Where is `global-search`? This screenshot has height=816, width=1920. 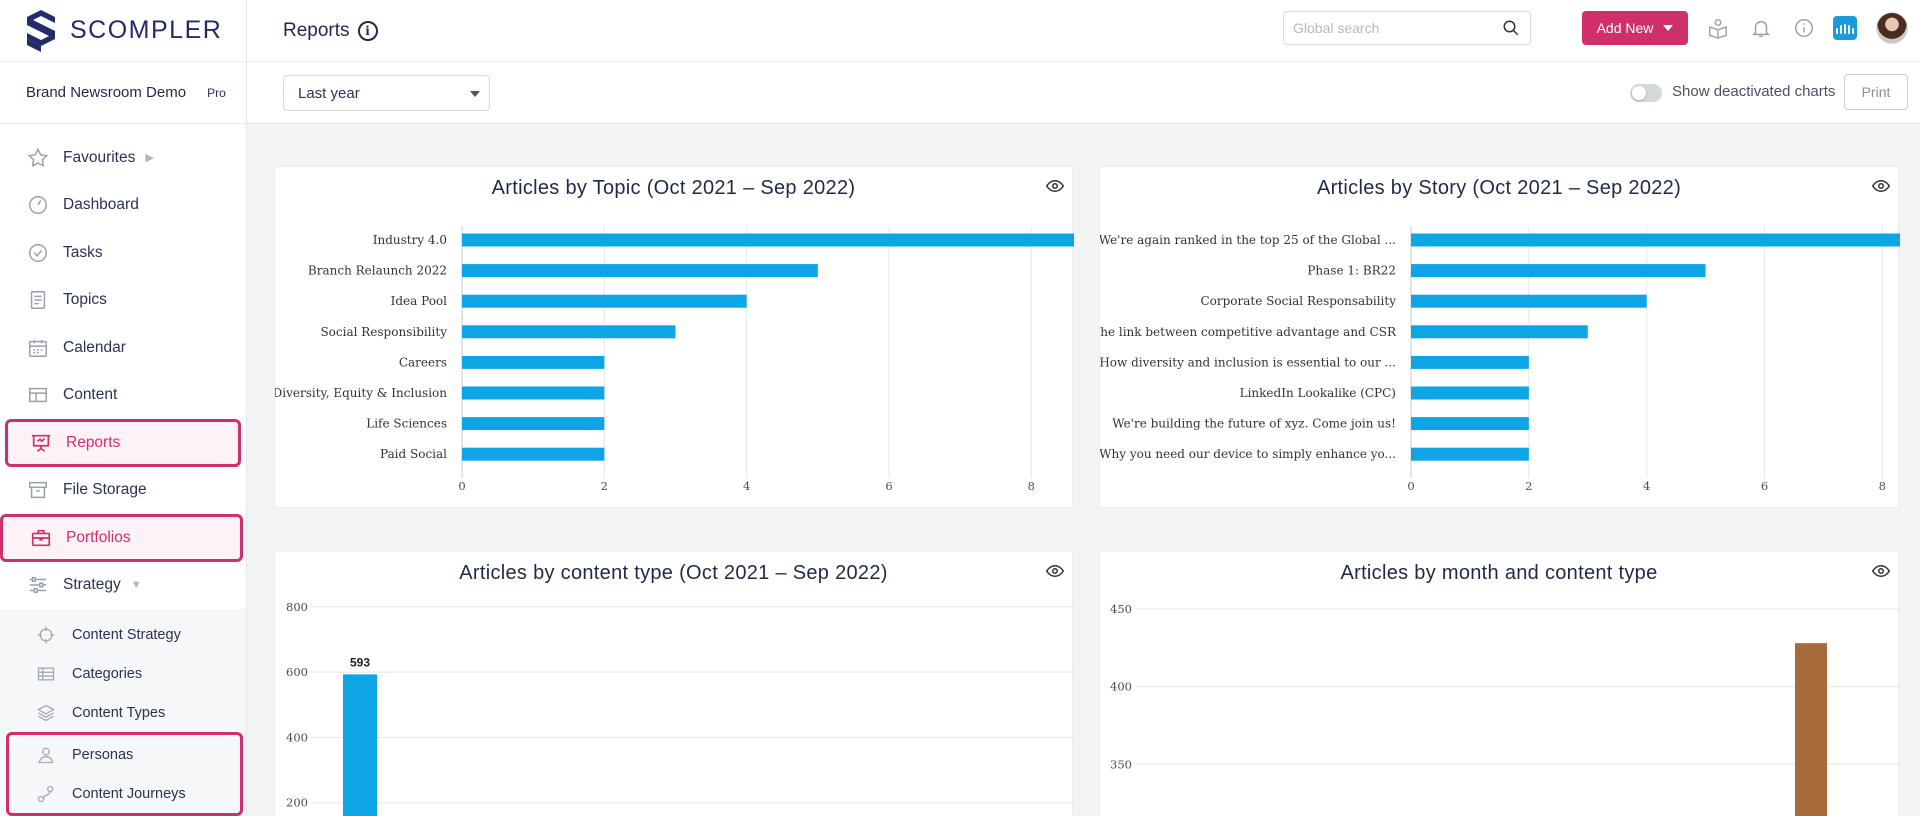
global-search is located at coordinates (1407, 28).